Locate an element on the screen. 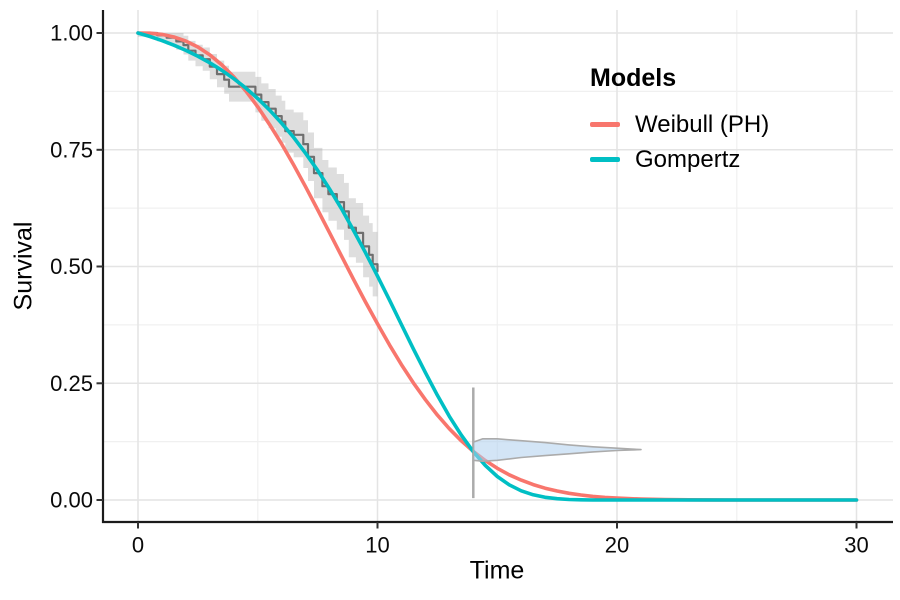 The width and height of the screenshot is (900, 600). y-tick-label: 0.50 is located at coordinates (71, 266).